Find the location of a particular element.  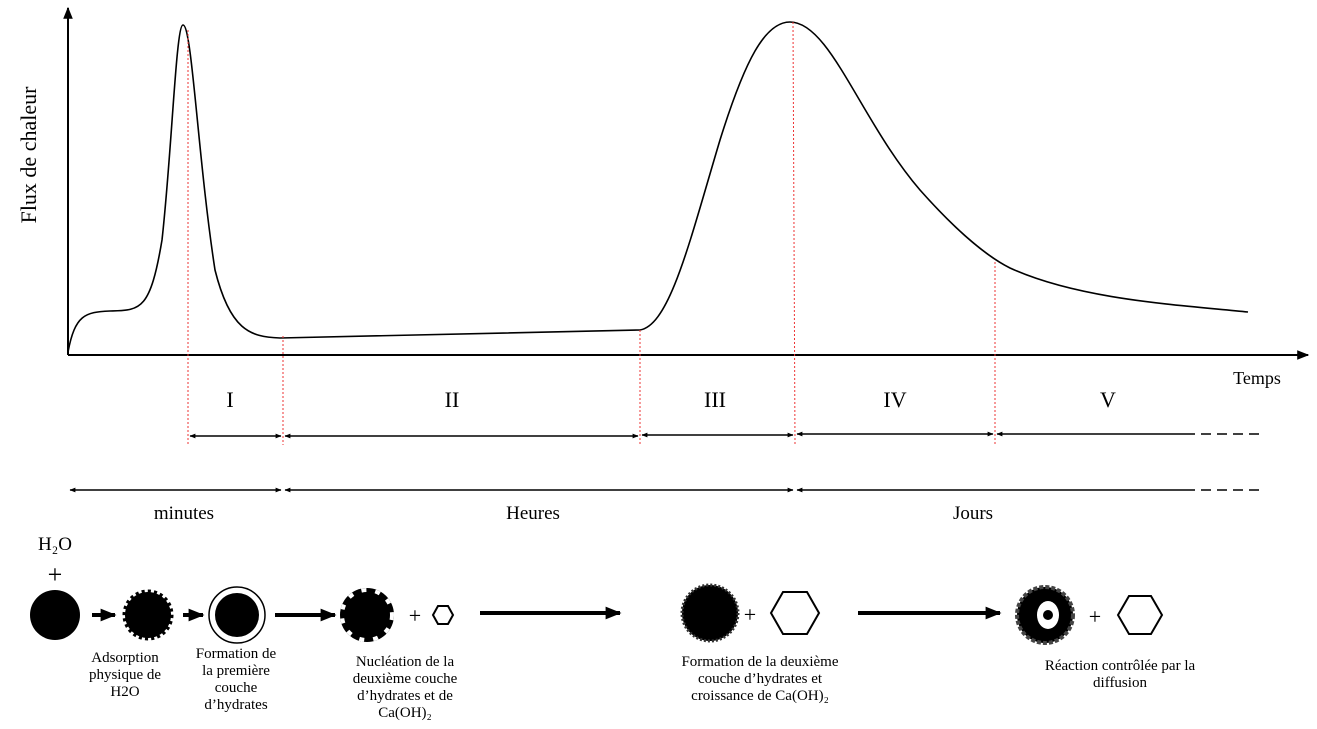

y-axis-label: Flux de chaleur is located at coordinates (28, 155).